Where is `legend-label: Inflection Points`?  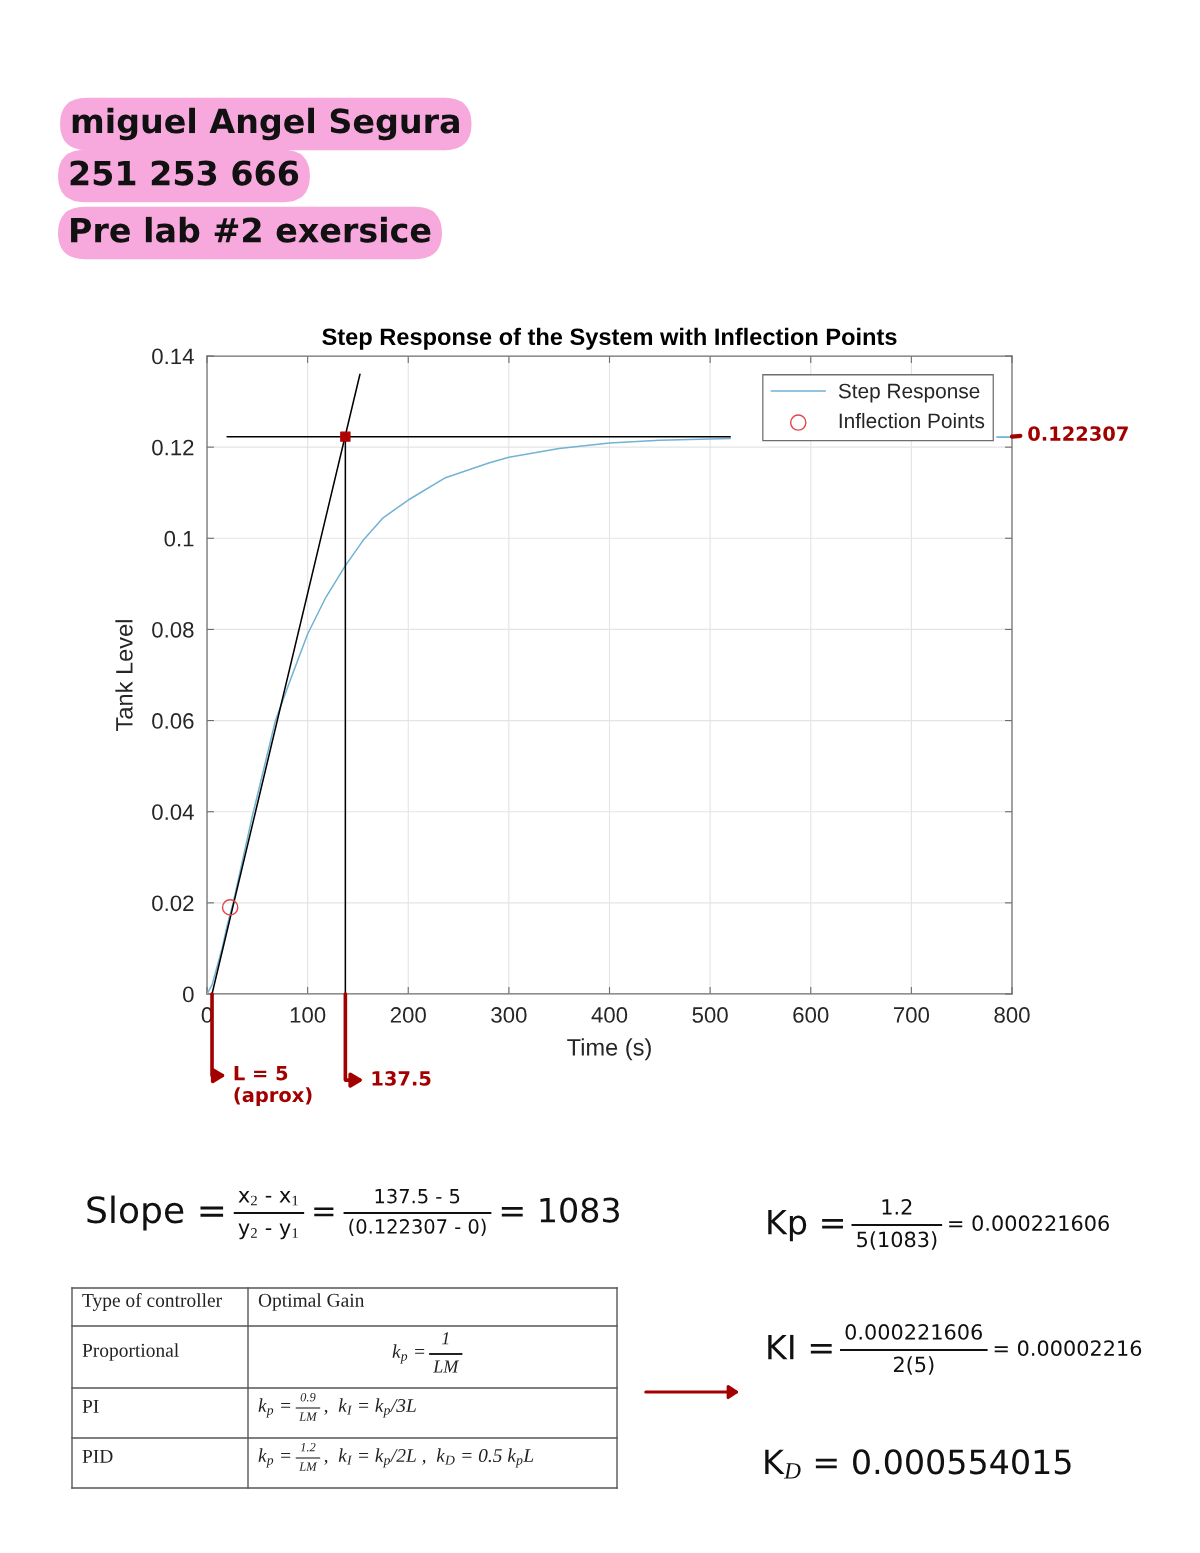 legend-label: Inflection Points is located at coordinates (912, 420).